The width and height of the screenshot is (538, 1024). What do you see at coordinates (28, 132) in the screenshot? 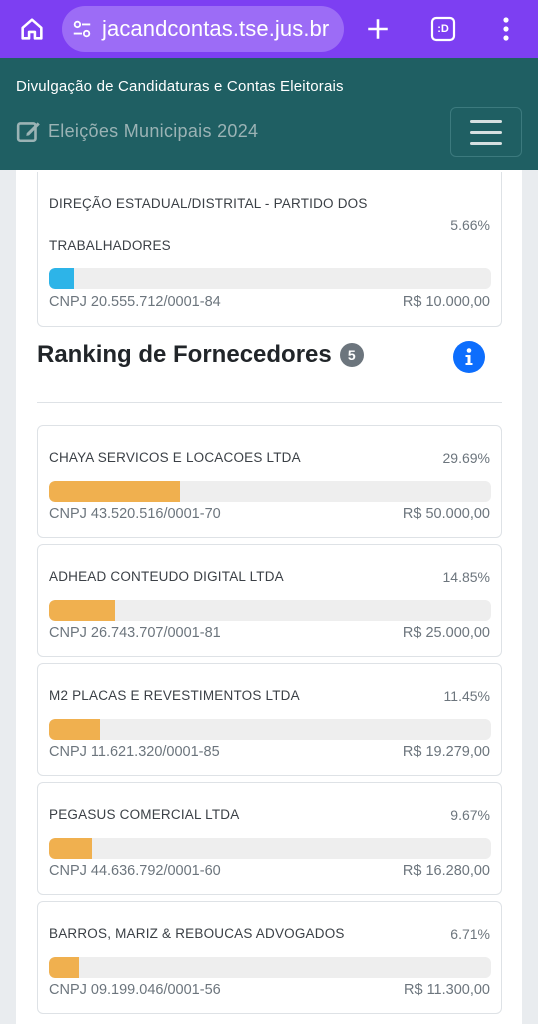
I see `edit-icon` at bounding box center [28, 132].